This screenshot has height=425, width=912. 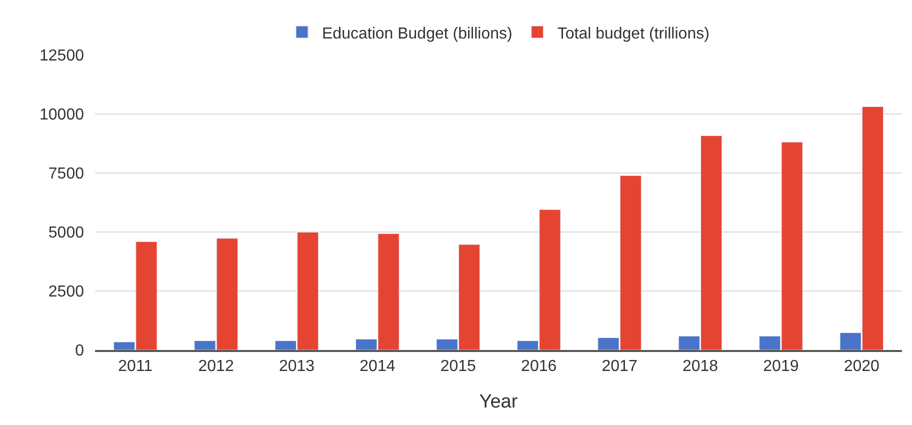 I want to click on x-tick-label: 2012, so click(x=216, y=367).